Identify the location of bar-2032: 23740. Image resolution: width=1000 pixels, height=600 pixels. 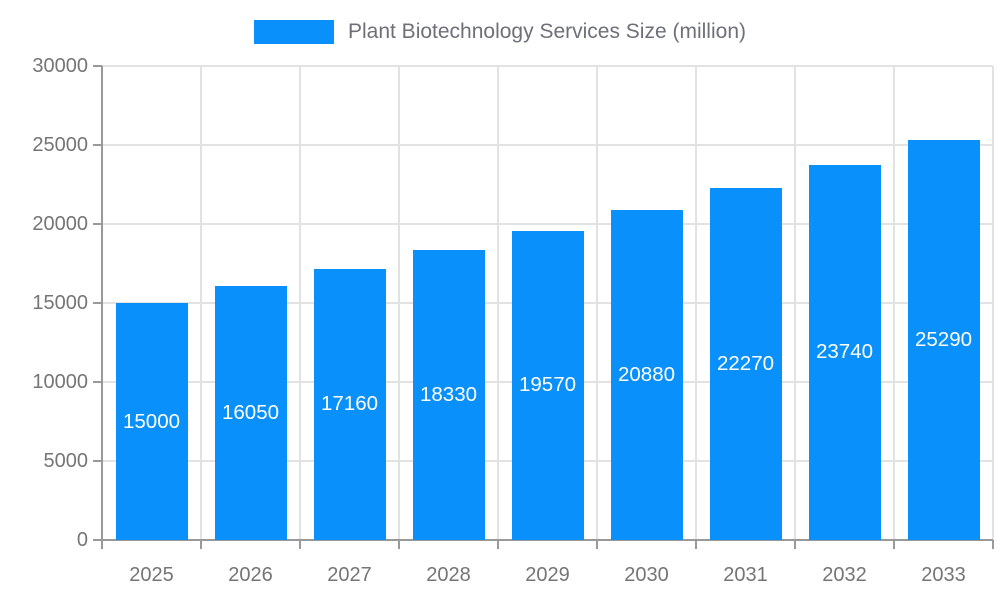
(844, 352).